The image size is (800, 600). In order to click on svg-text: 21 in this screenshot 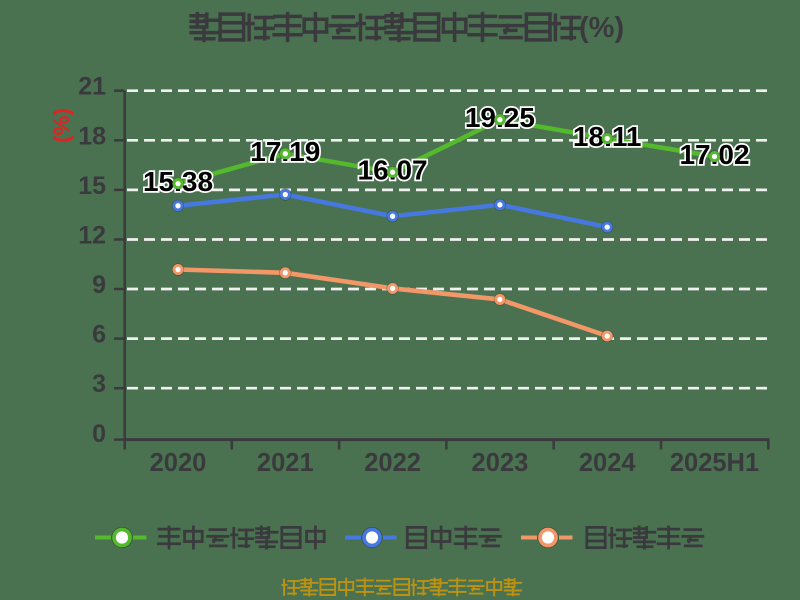, I will do `click(92, 87)`.